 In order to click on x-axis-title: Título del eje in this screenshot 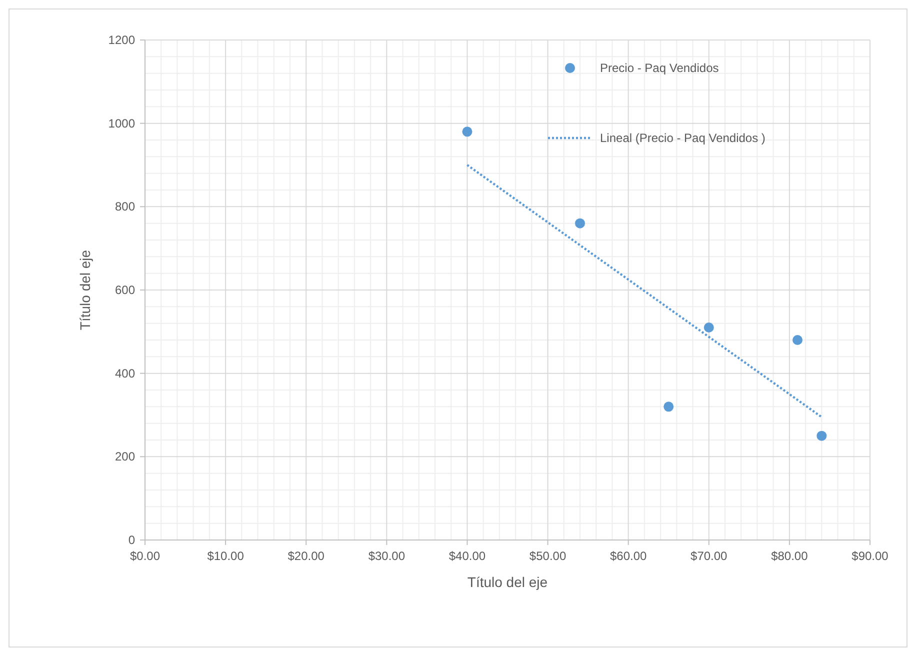, I will do `click(507, 582)`.